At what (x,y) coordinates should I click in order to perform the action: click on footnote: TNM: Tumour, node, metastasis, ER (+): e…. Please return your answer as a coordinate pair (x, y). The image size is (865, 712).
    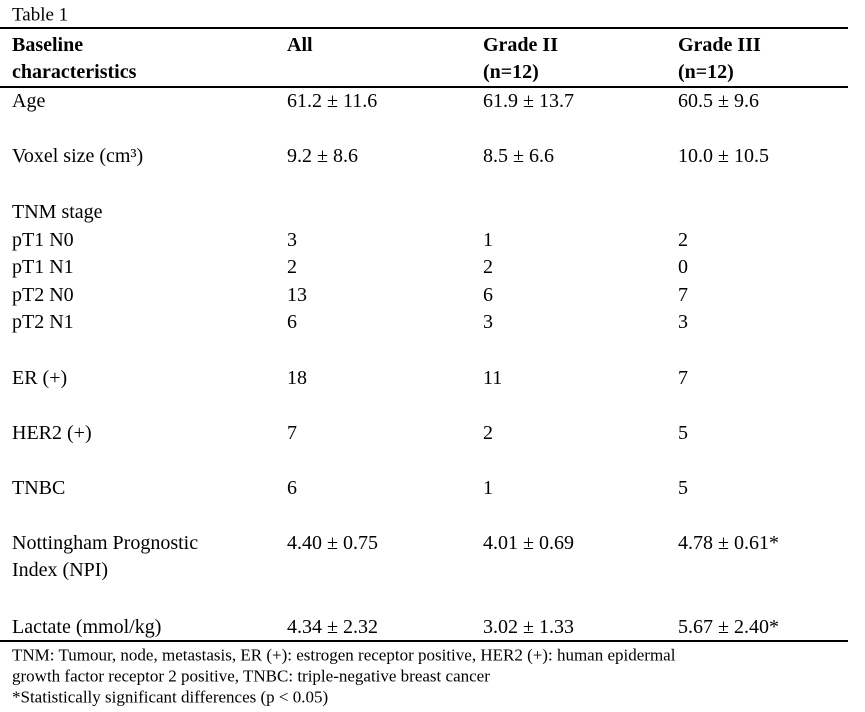
    Looking at the image, I should click on (344, 655).